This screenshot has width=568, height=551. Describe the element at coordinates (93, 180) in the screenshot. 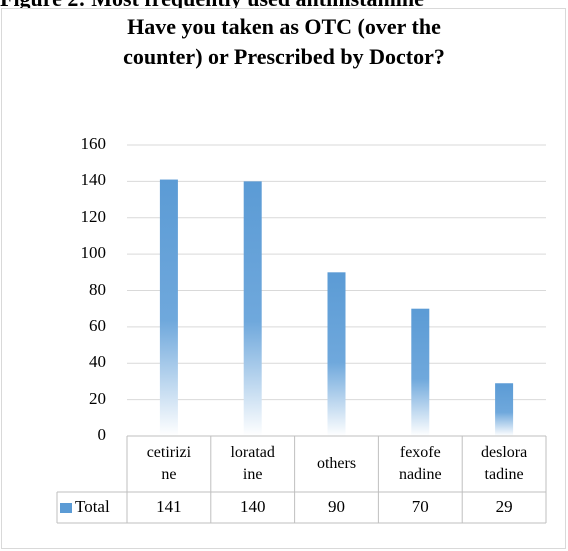

I see `y-tick-label: 140` at that location.